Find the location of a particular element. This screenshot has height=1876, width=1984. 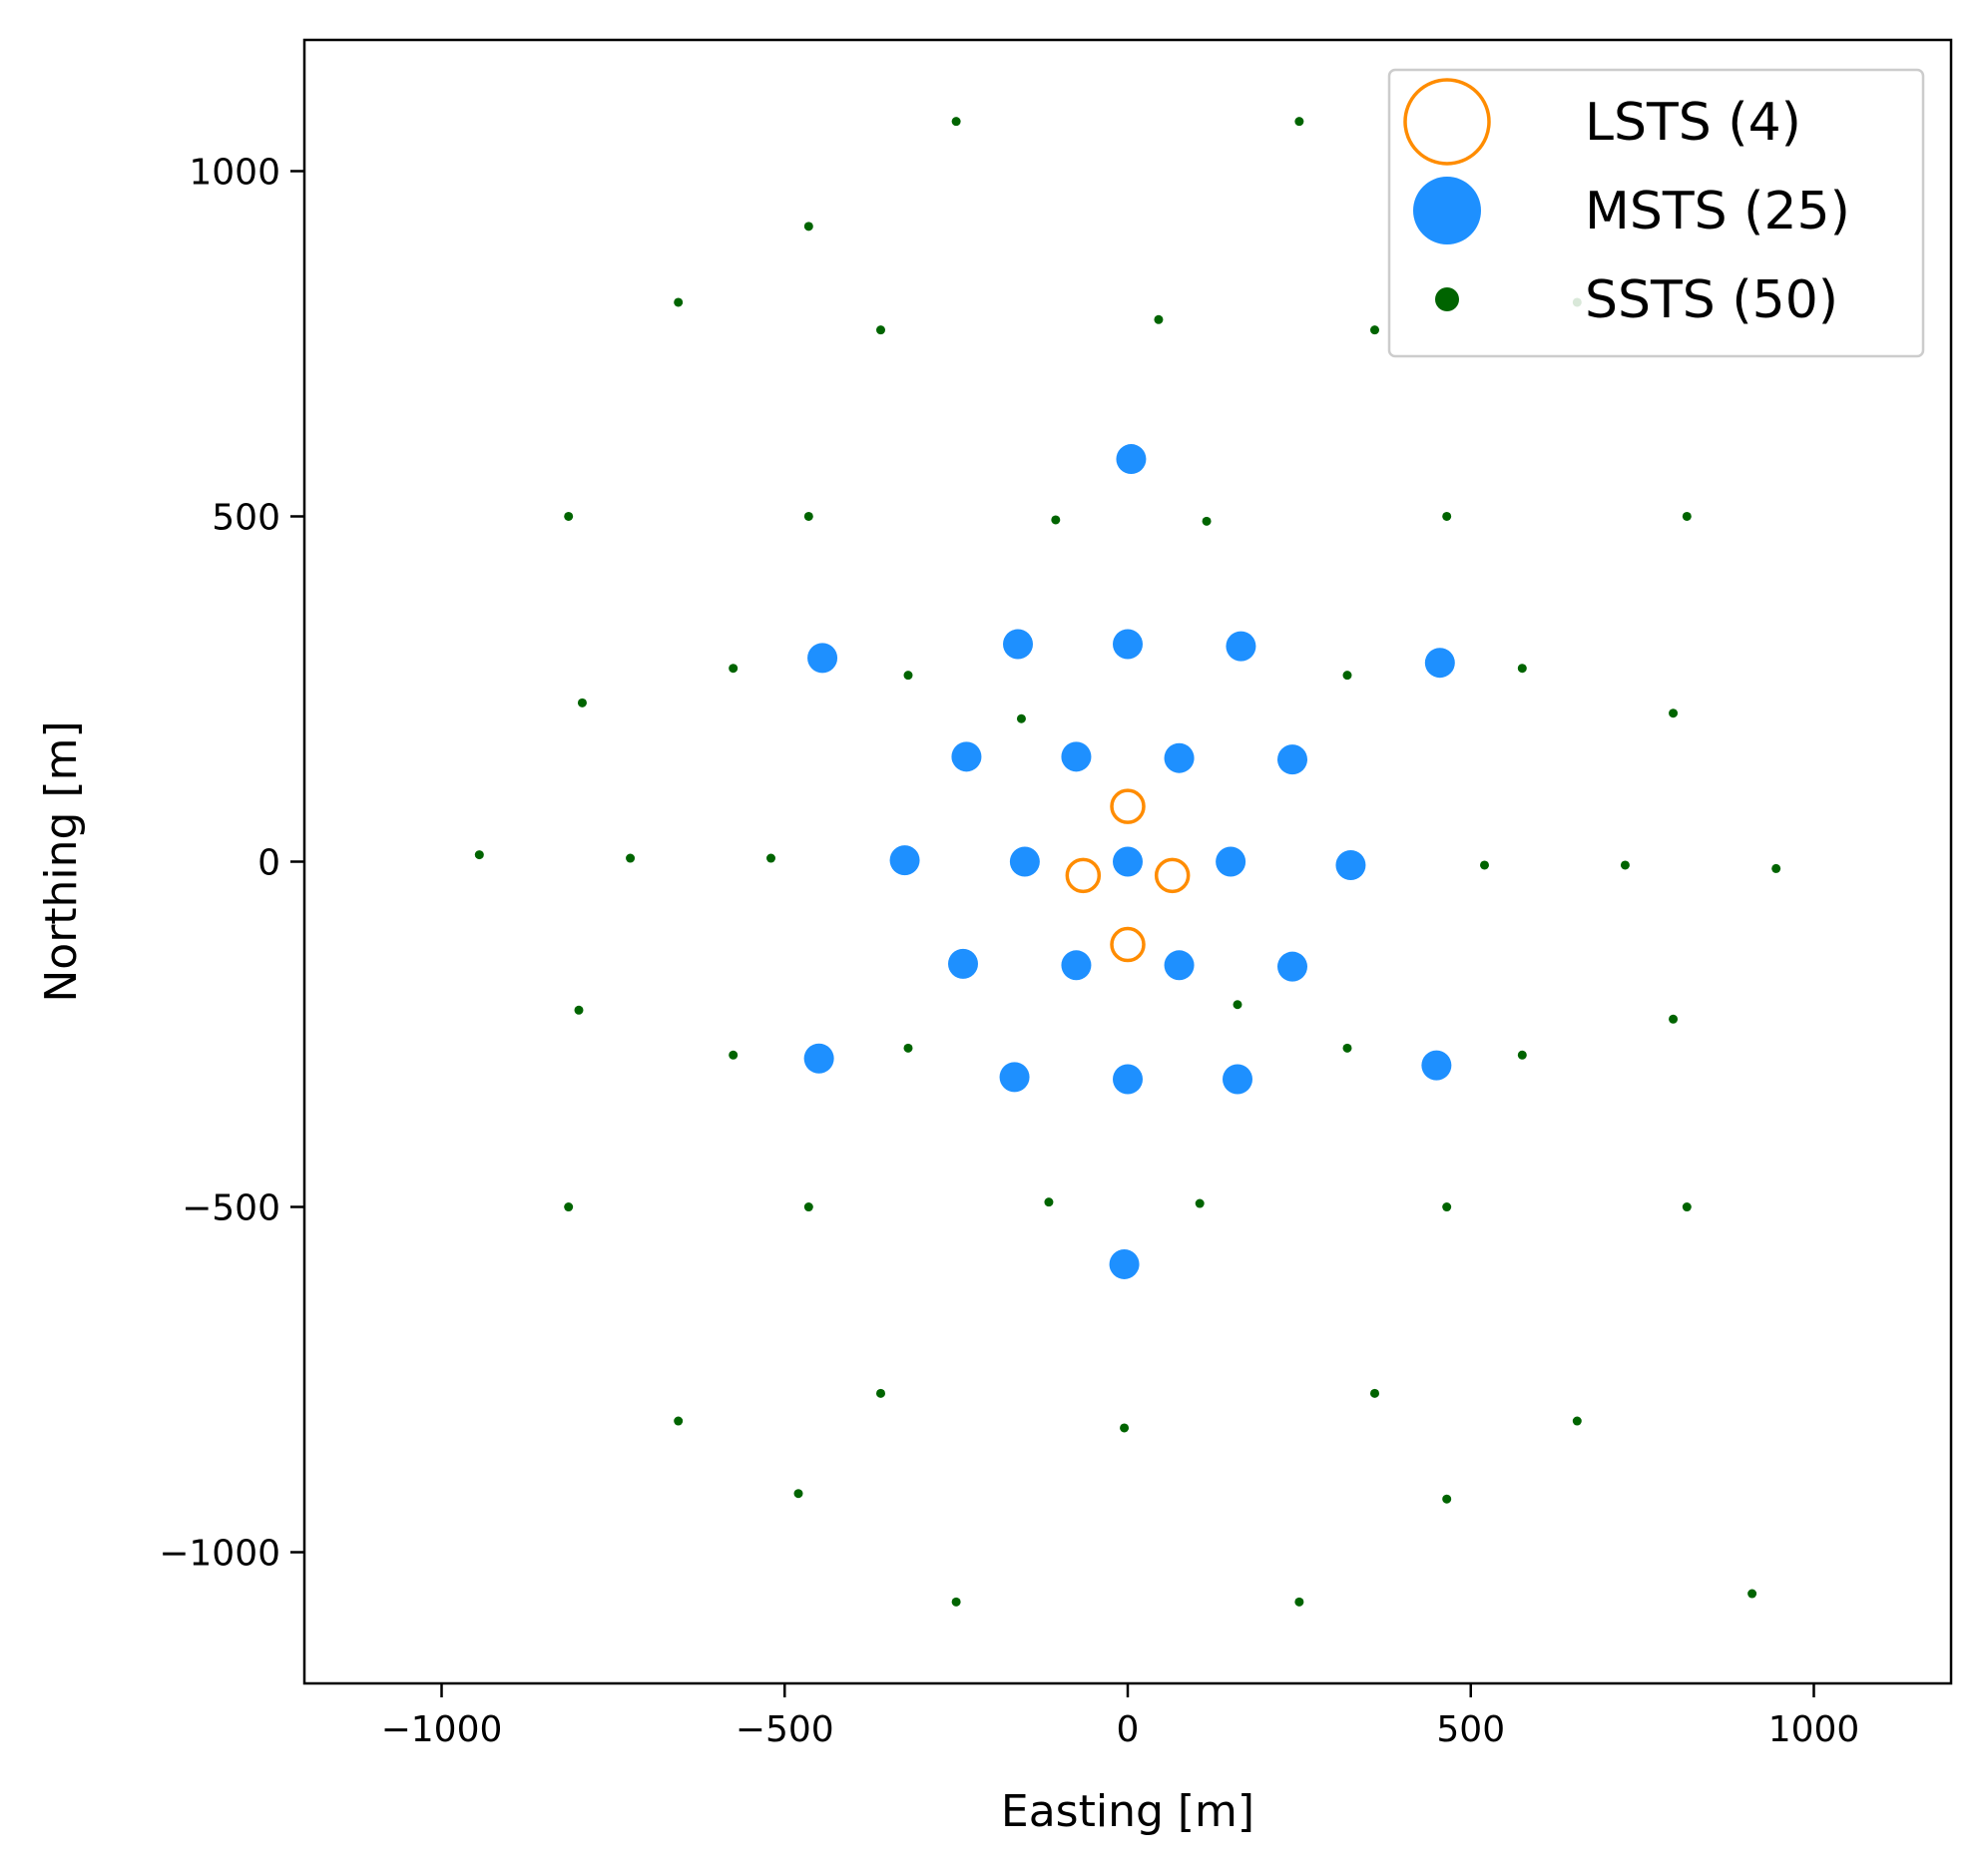

legend-ssts-icon is located at coordinates (1447, 299).